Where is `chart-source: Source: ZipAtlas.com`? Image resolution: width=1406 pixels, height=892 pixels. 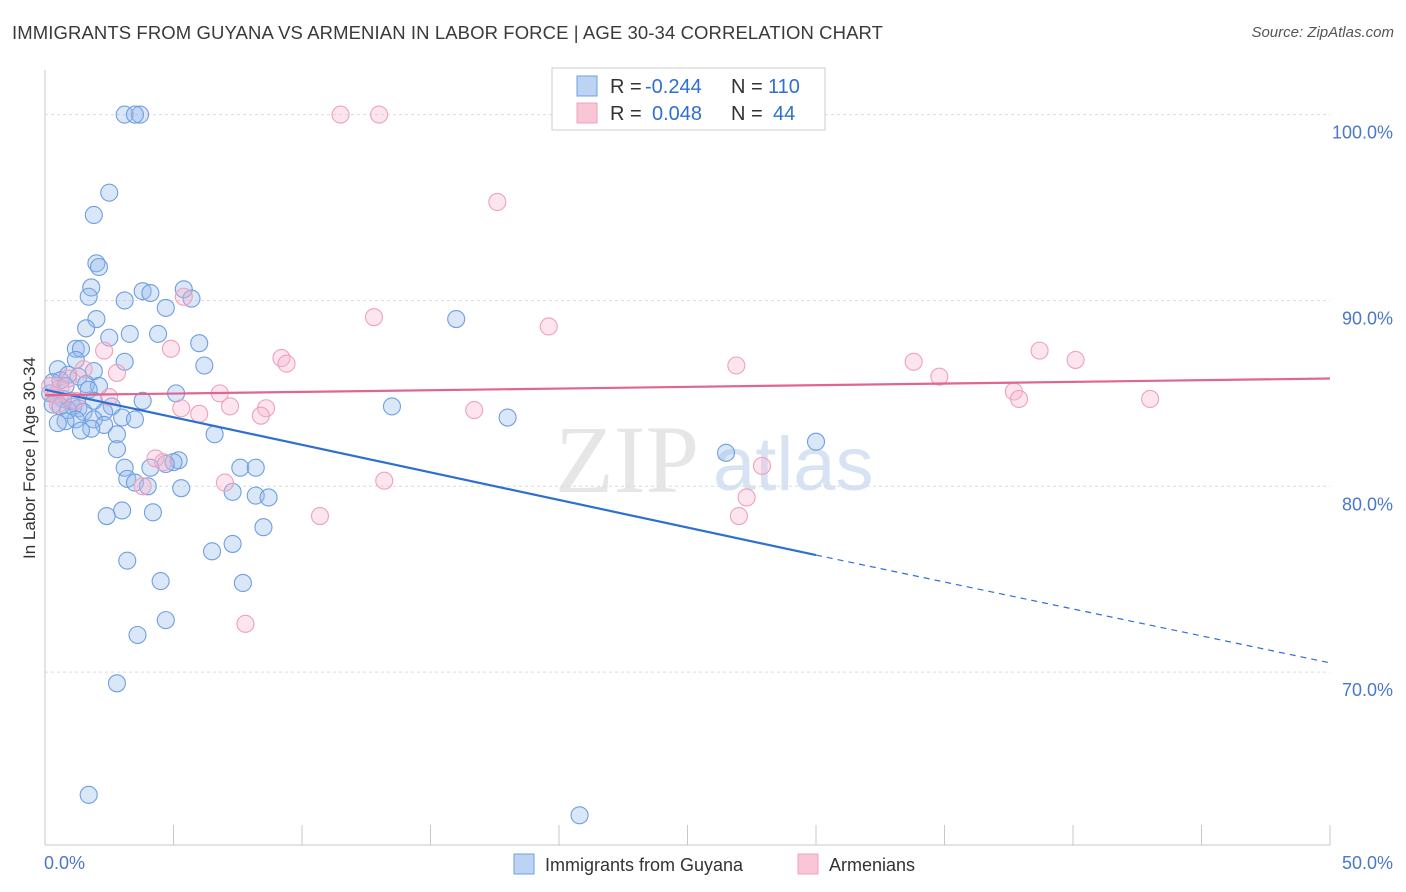 chart-source: Source: ZipAtlas.com is located at coordinates (1322, 32).